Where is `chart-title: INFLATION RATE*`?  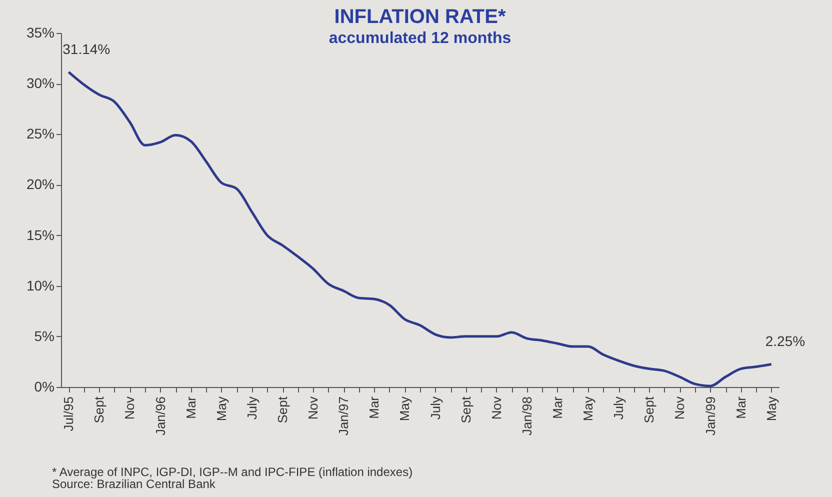 chart-title: INFLATION RATE* is located at coordinates (420, 17).